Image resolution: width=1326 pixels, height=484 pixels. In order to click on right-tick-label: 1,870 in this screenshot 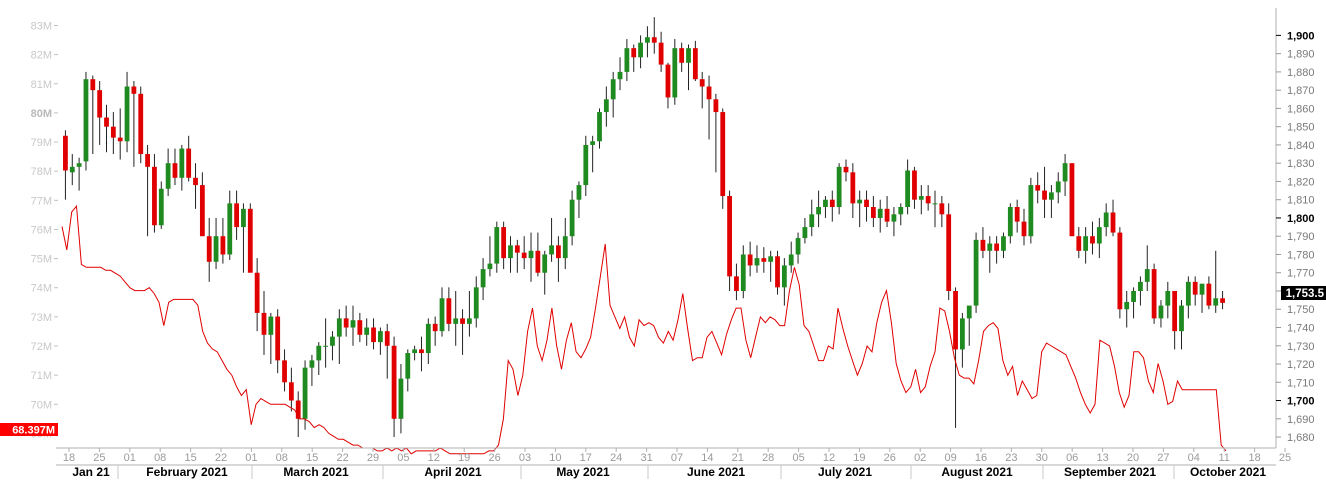, I will do `click(1301, 91)`.